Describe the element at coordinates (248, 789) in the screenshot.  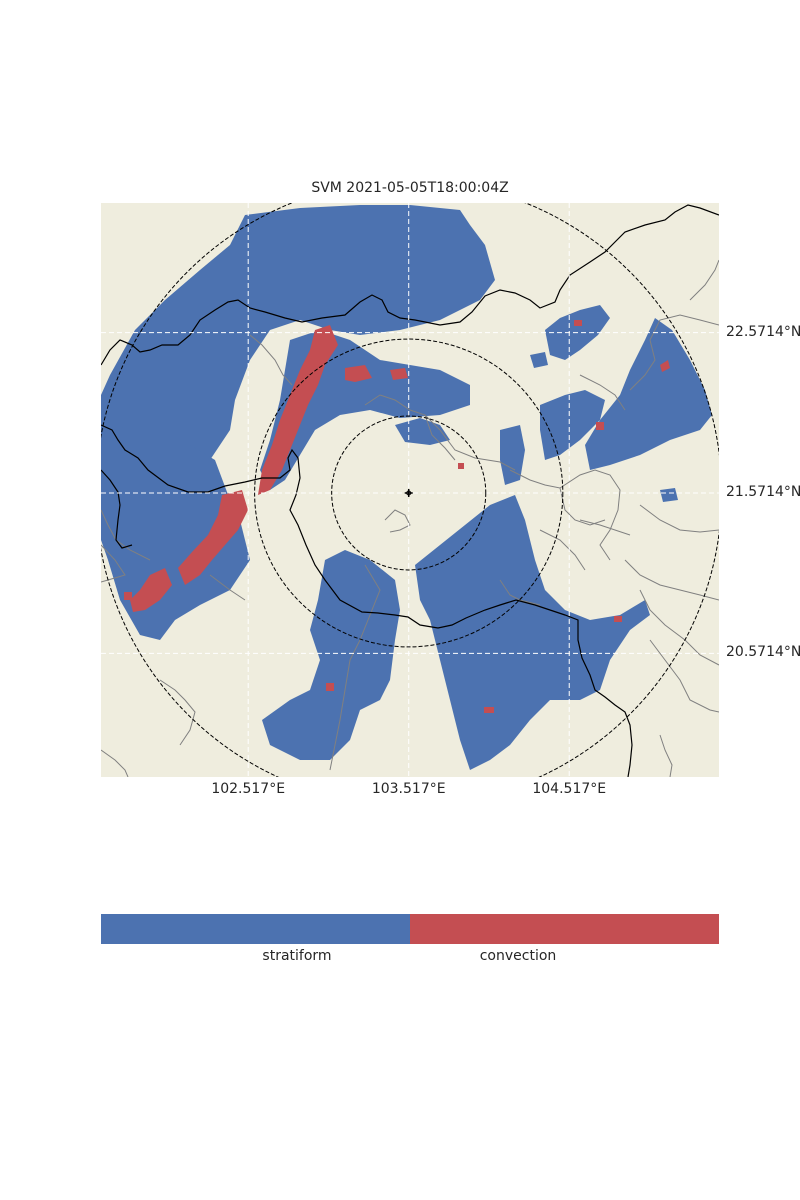
I see `lon-tick-label-0: 102.517°E` at that location.